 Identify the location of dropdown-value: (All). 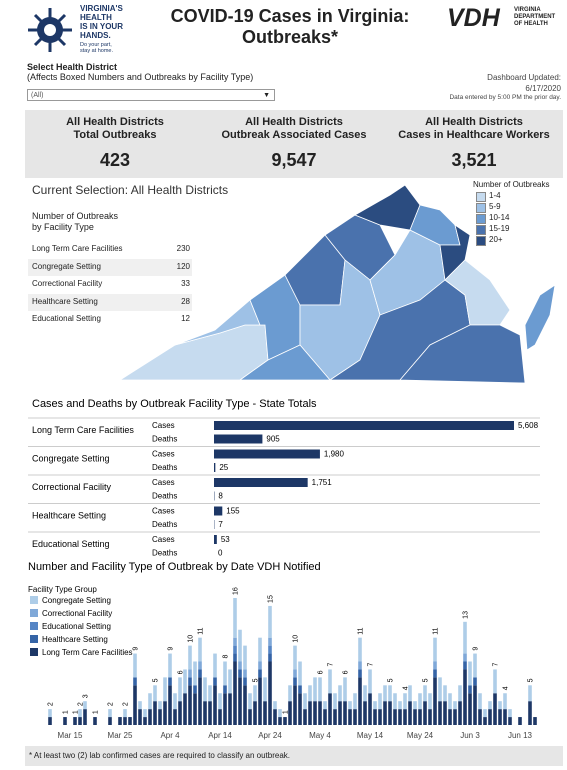
(37, 95).